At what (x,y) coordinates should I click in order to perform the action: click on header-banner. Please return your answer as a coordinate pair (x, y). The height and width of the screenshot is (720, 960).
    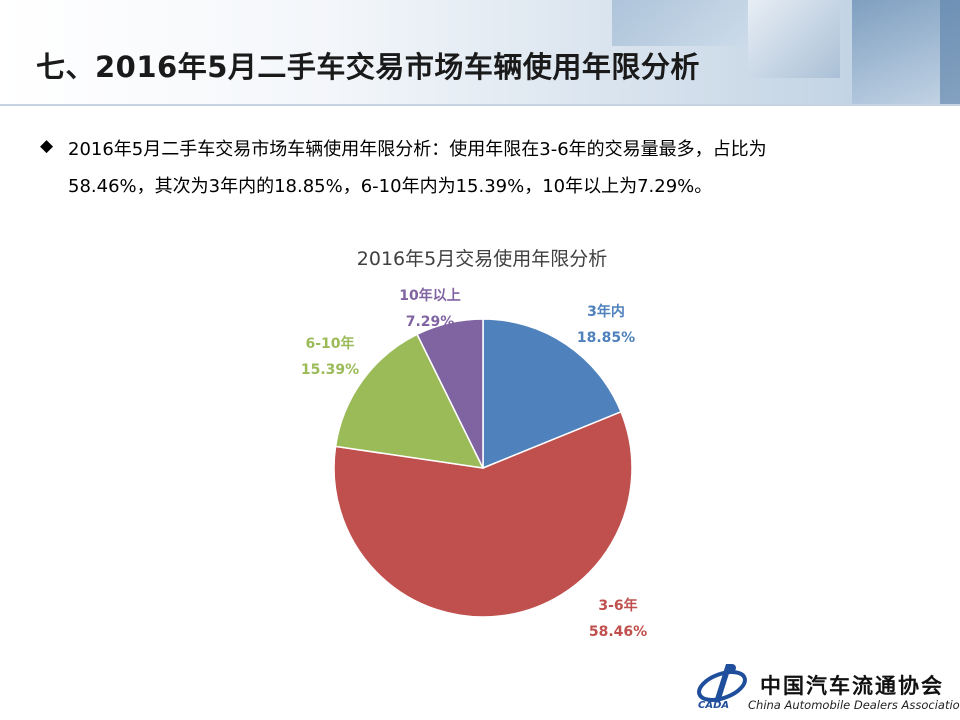
    Looking at the image, I should click on (480, 52).